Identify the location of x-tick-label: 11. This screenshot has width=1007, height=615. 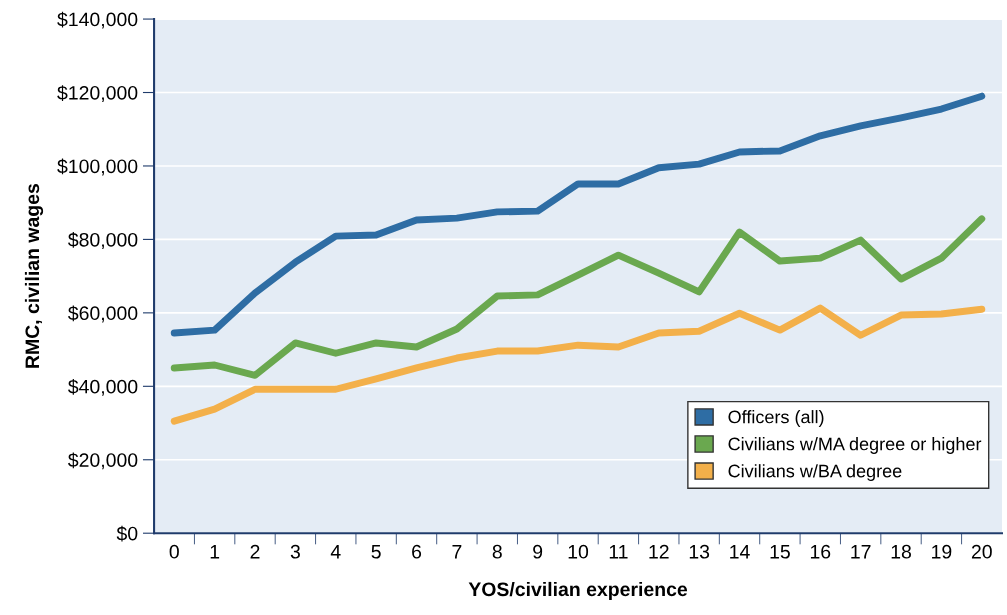
(618, 552).